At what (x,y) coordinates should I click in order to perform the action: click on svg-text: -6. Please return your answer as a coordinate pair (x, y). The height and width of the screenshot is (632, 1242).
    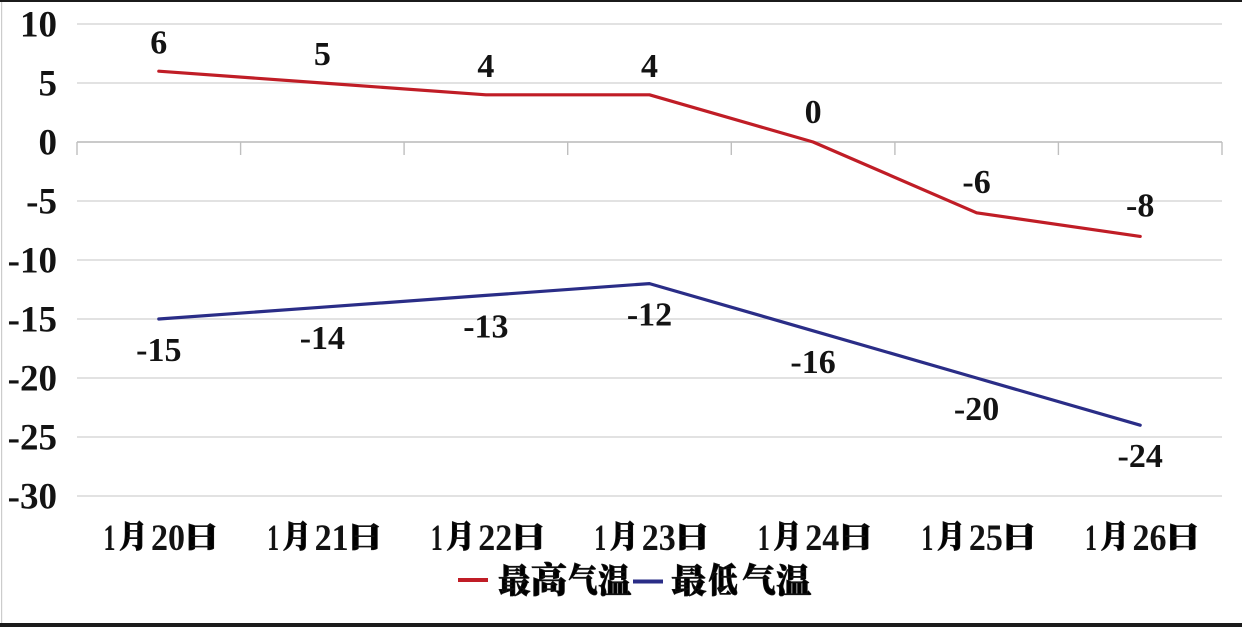
    Looking at the image, I should click on (976, 182).